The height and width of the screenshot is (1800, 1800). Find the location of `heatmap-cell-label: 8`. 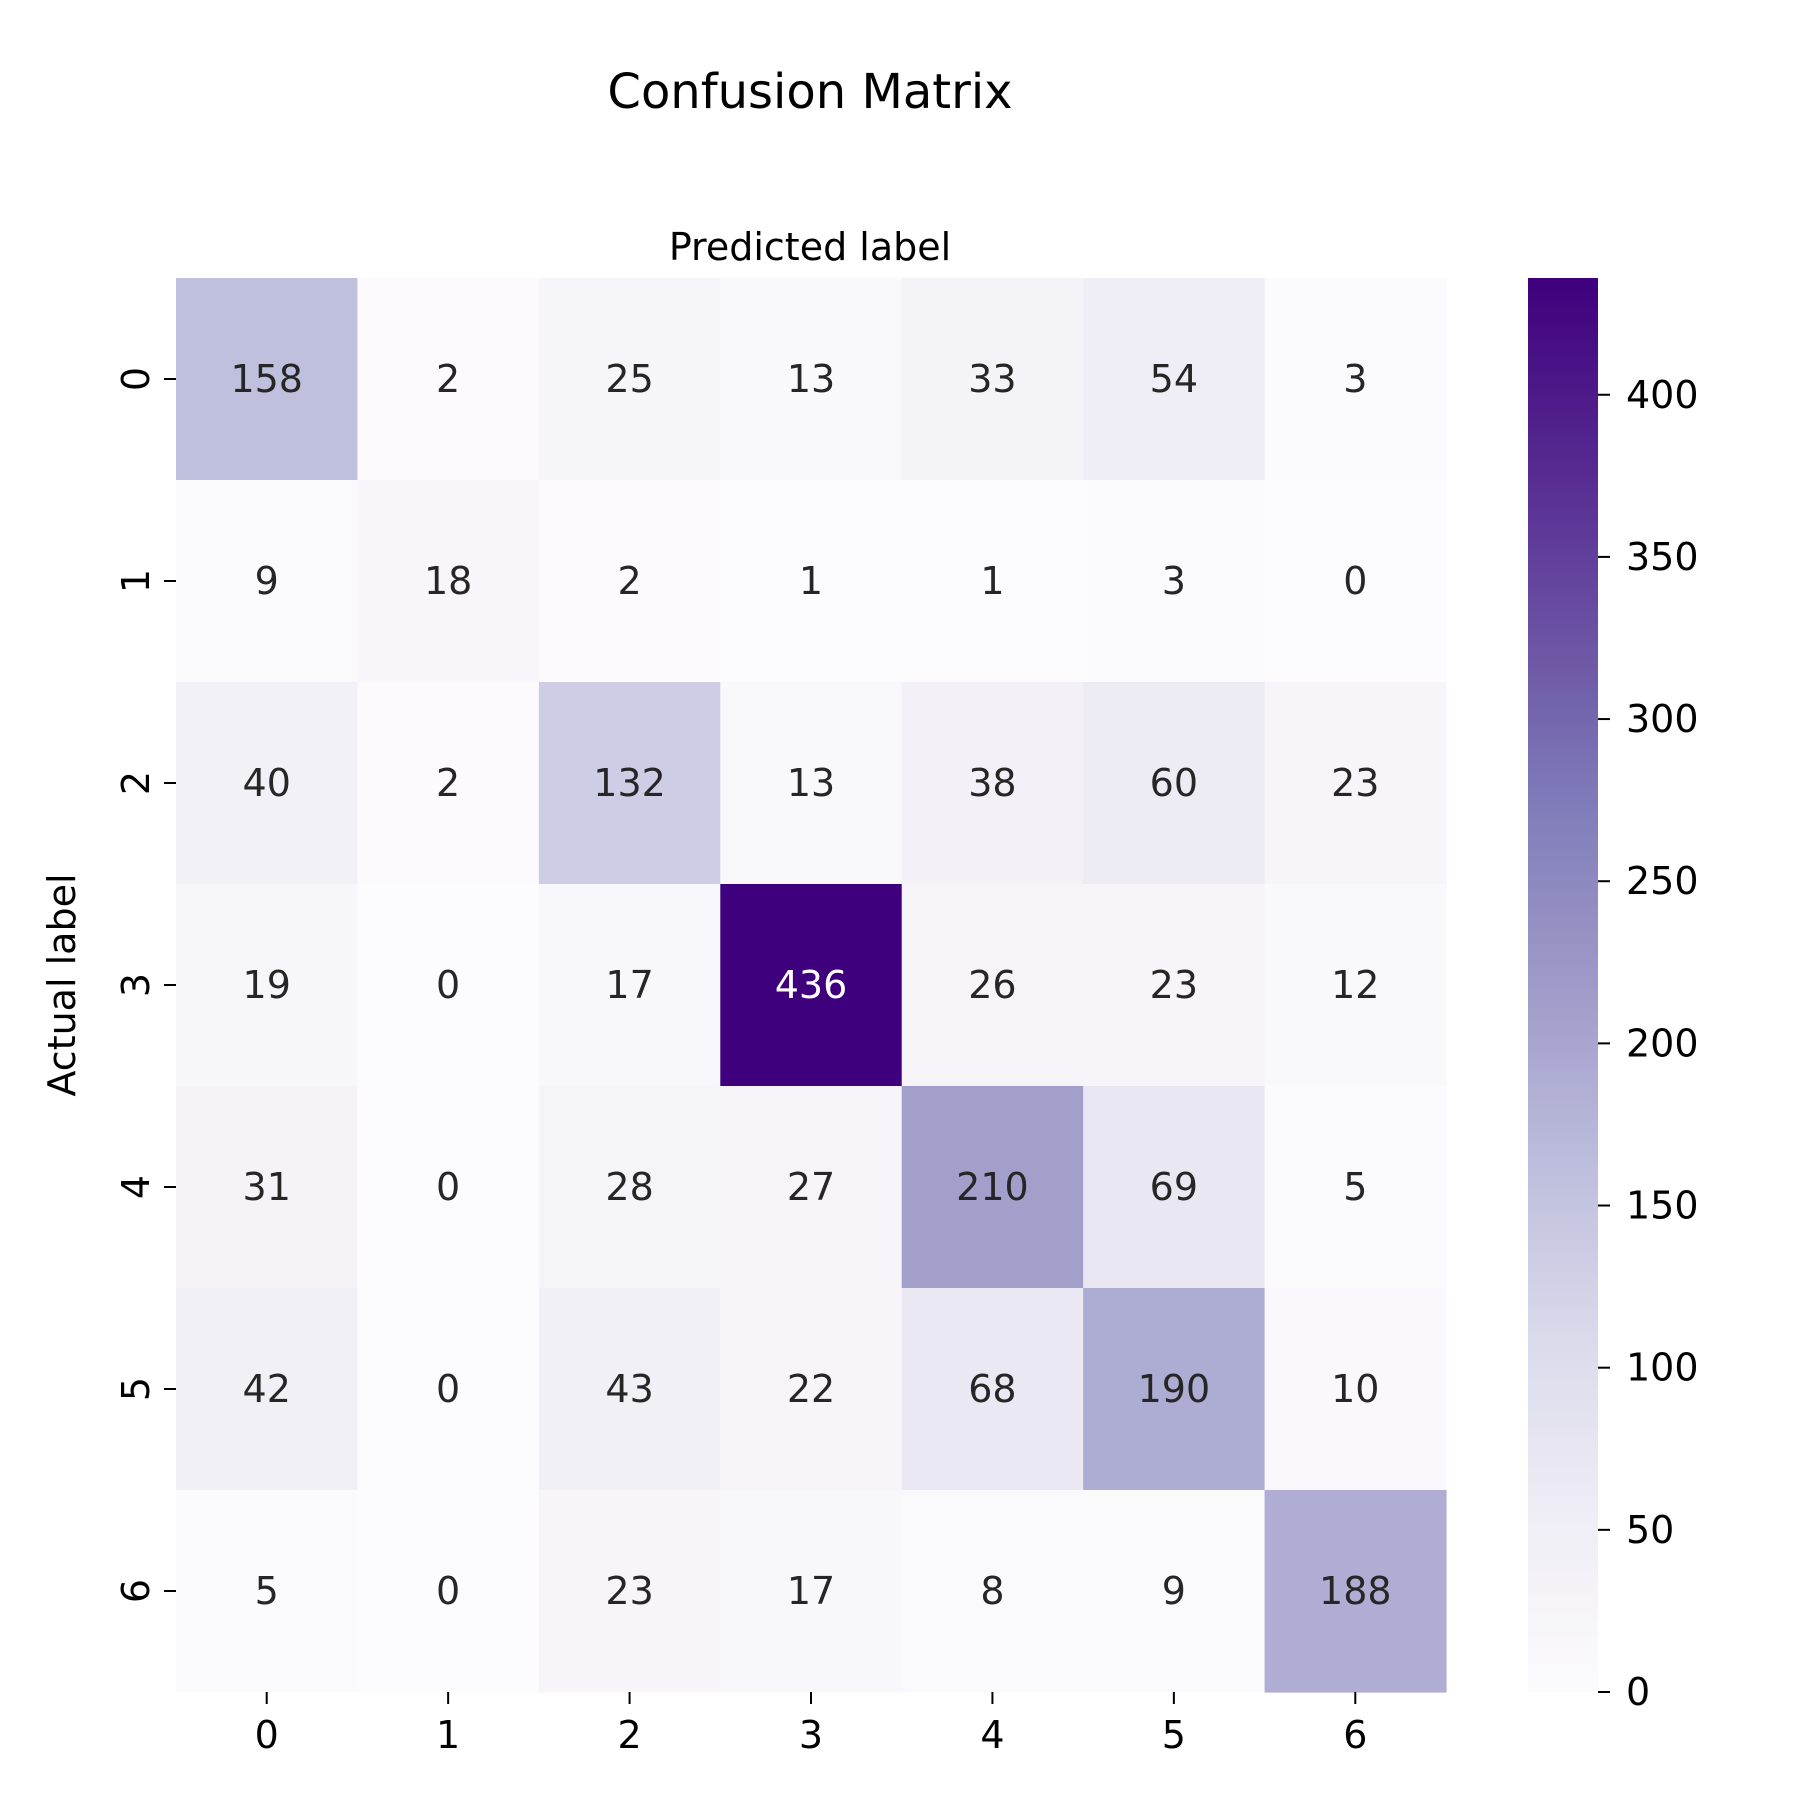

heatmap-cell-label: 8 is located at coordinates (992, 1591).